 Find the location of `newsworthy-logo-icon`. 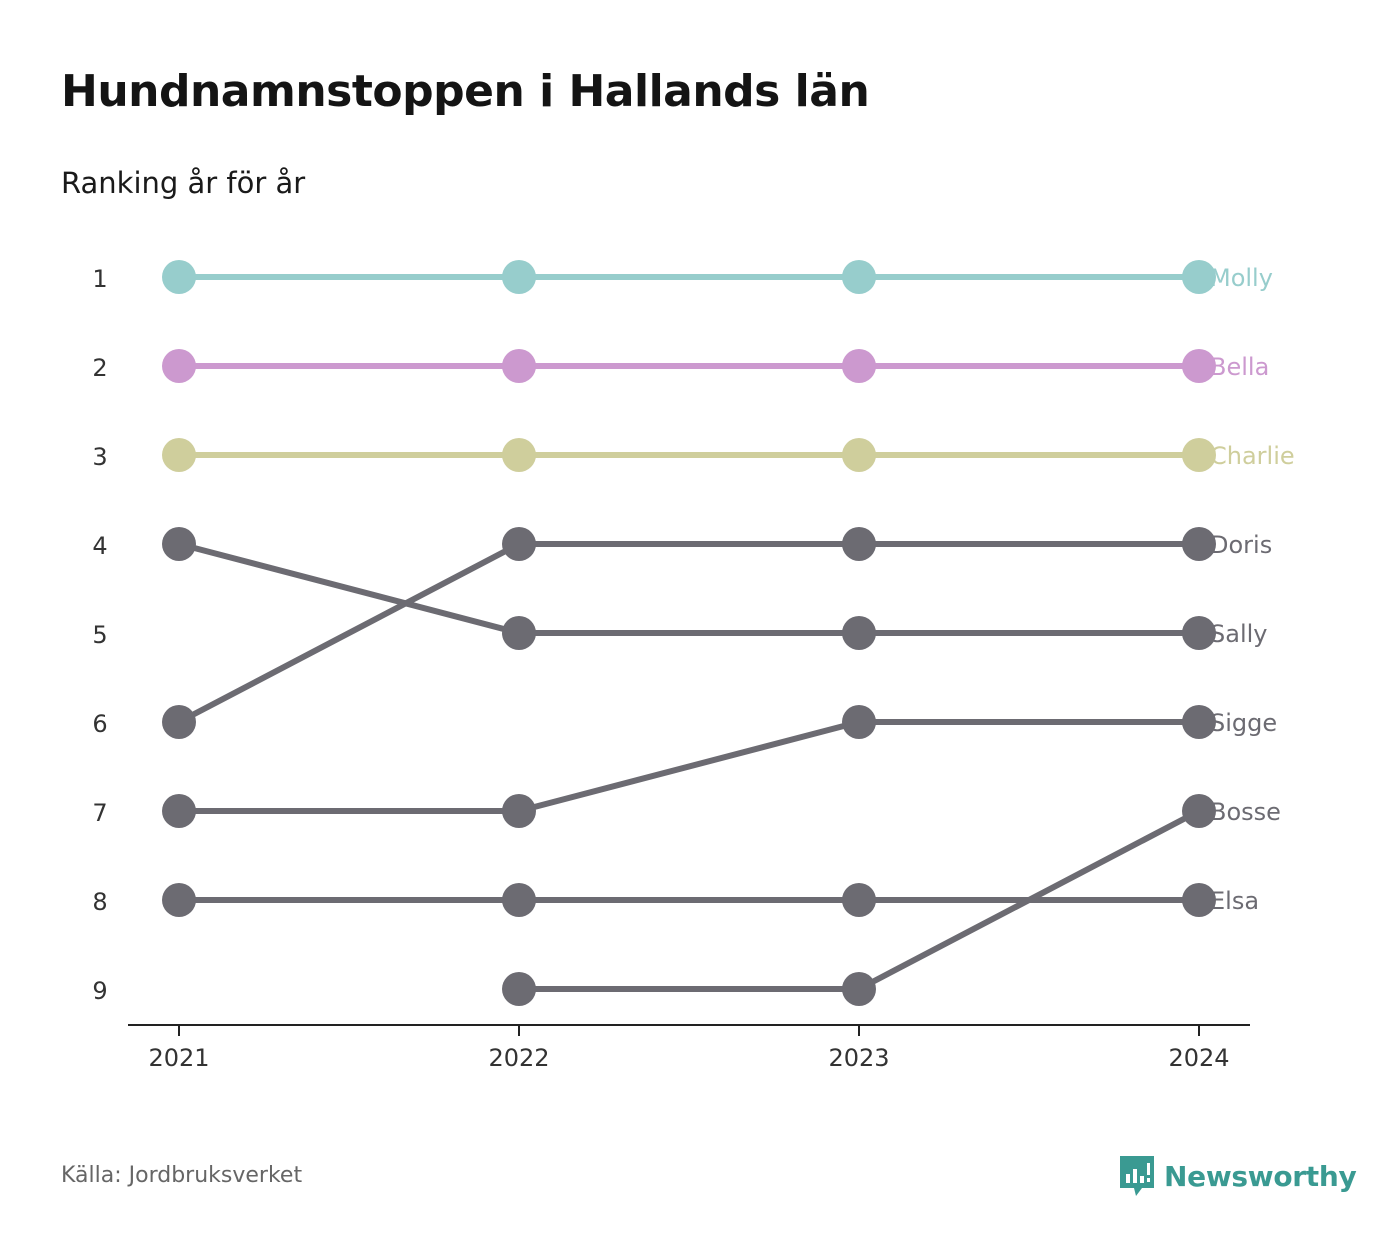

newsworthy-logo-icon is located at coordinates (1137, 1176).